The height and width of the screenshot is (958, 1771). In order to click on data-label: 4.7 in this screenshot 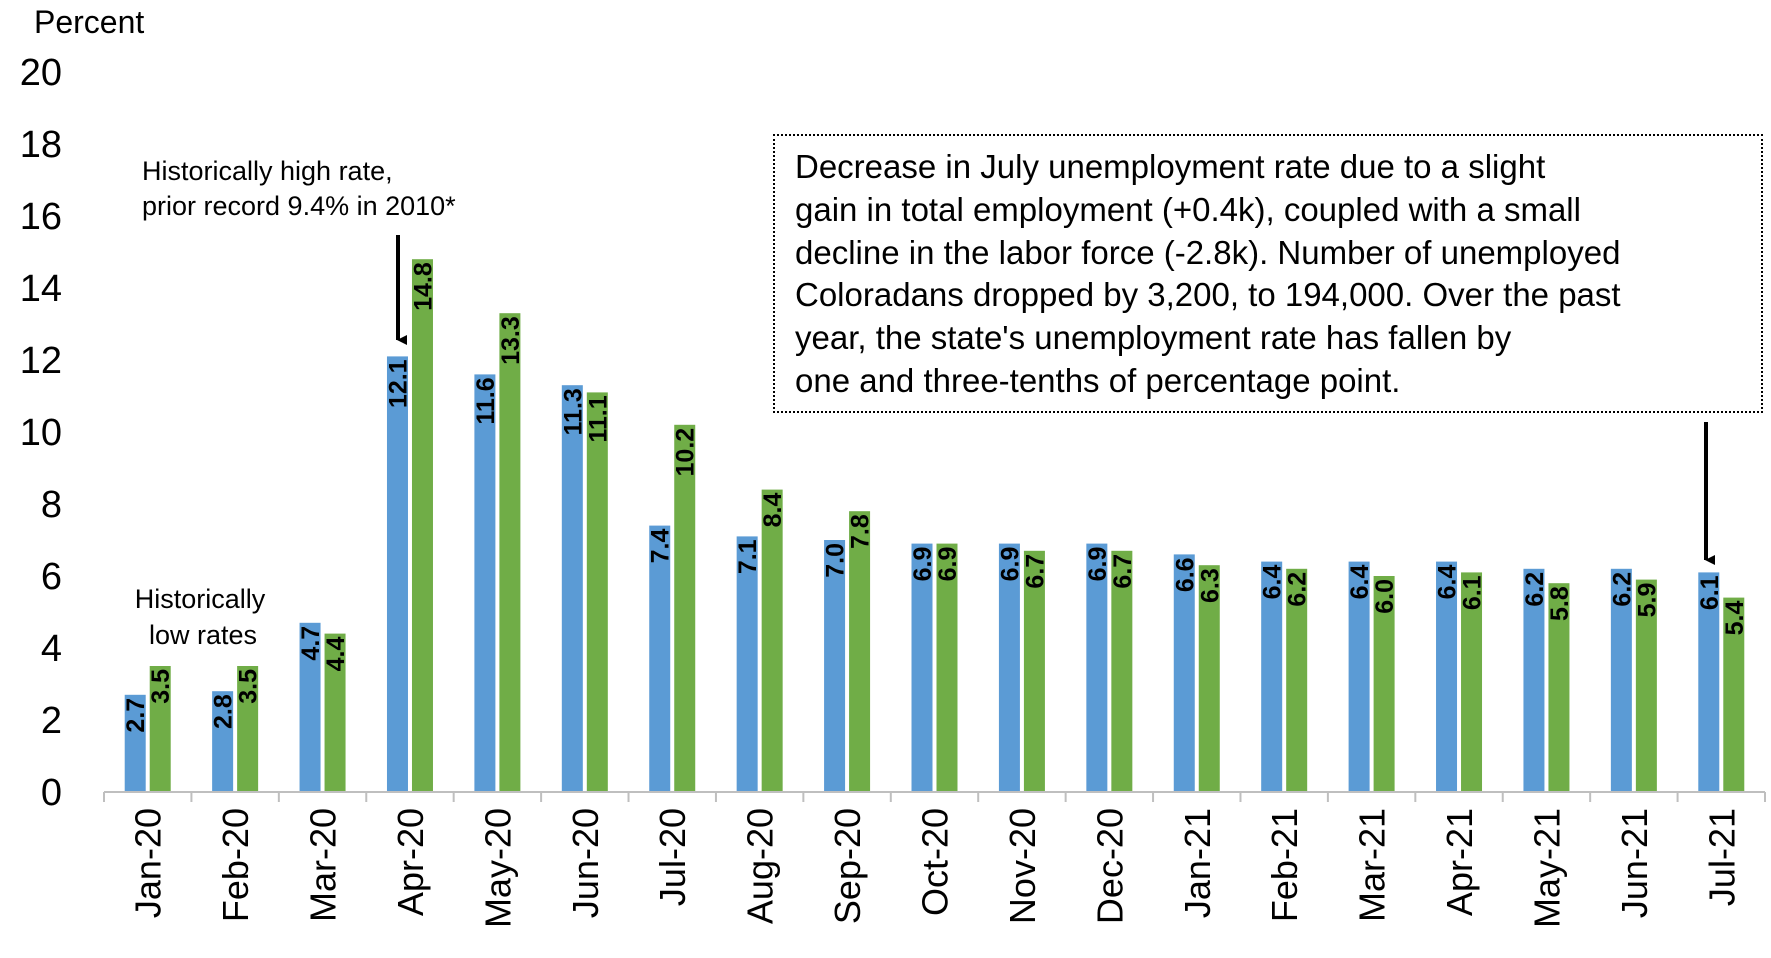, I will do `click(311, 643)`.